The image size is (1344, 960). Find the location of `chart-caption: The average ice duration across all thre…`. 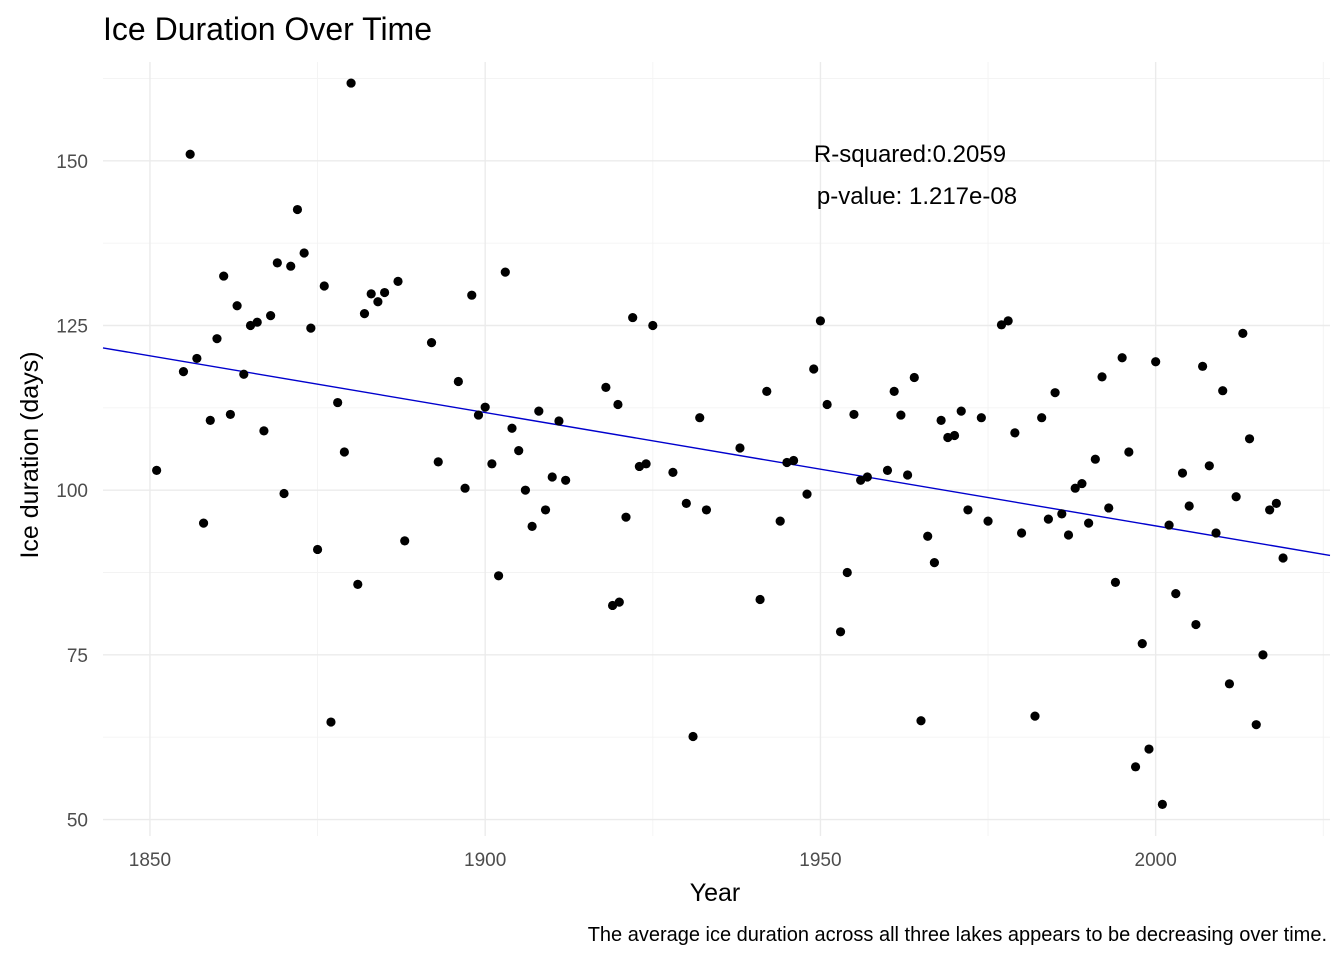

chart-caption: The average ice duration across all thre… is located at coordinates (957, 935).